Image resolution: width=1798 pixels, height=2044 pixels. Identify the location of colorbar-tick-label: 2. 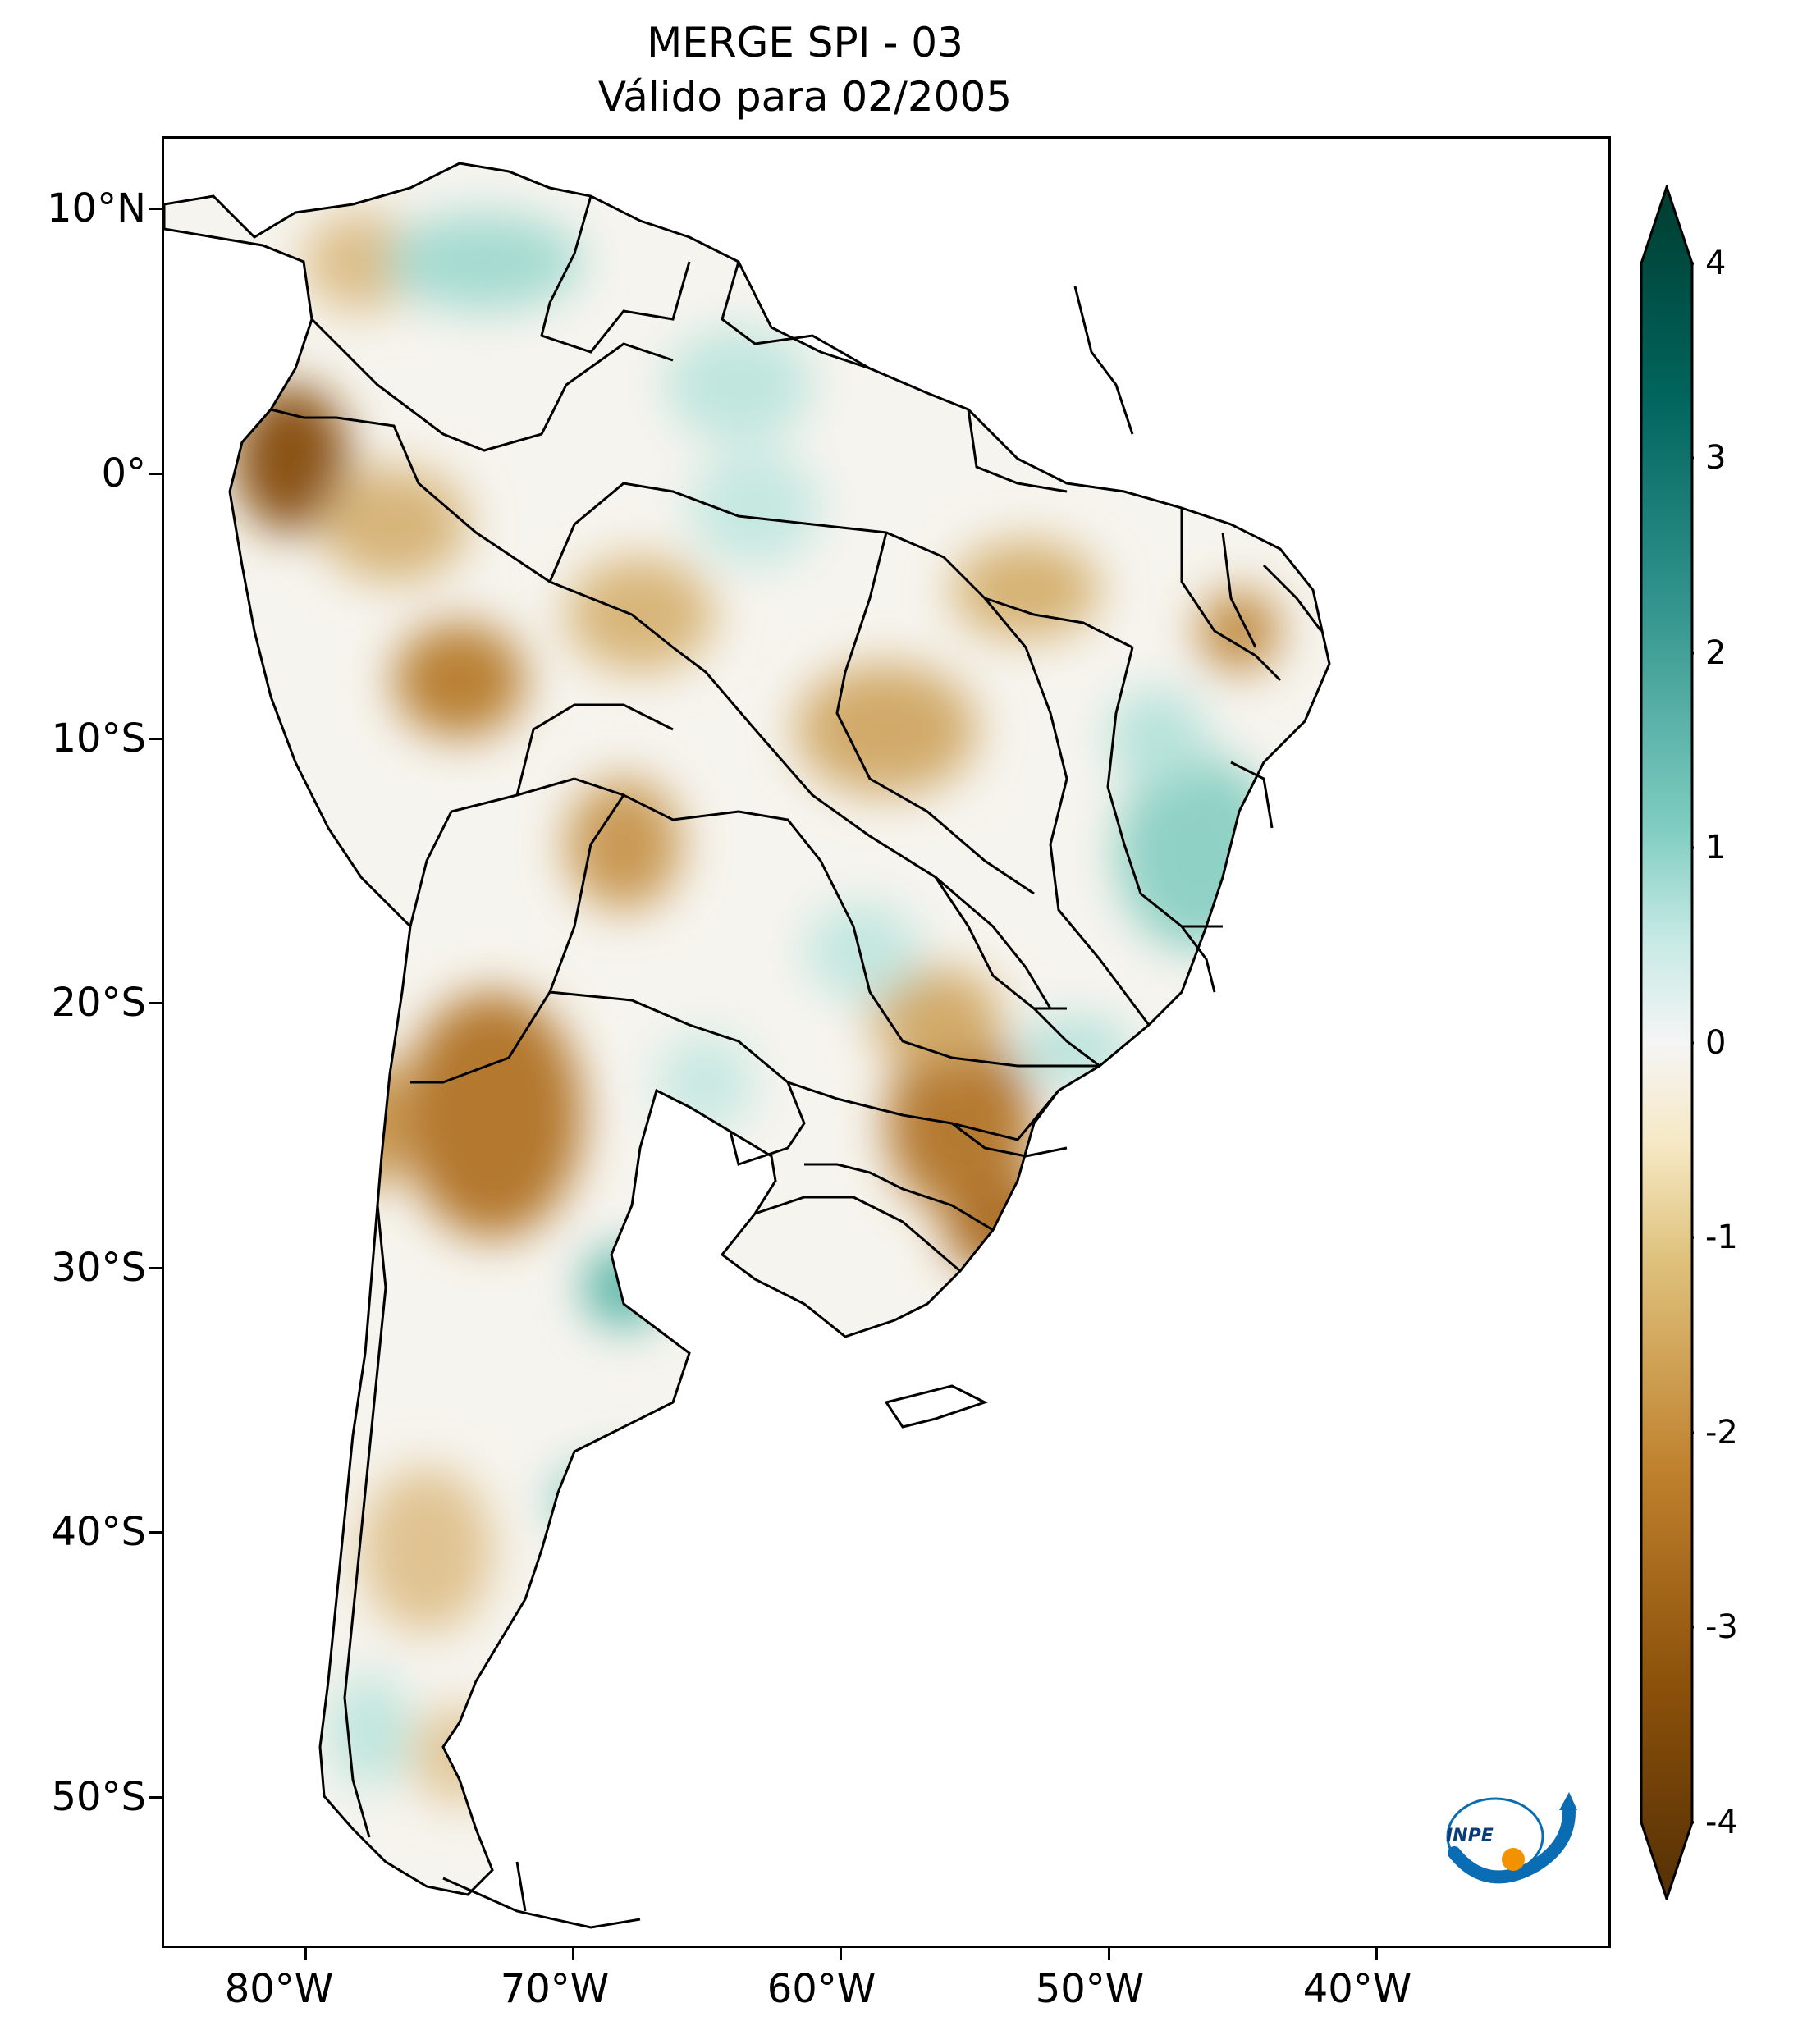
(1716, 653).